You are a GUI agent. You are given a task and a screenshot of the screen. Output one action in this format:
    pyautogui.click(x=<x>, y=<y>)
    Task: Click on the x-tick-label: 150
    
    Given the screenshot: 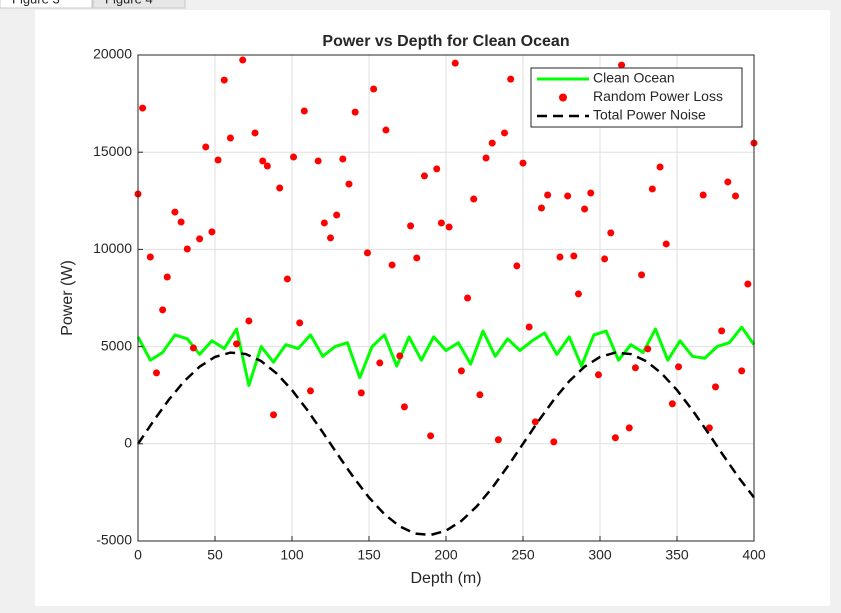 What is the action you would take?
    pyautogui.click(x=369, y=555)
    